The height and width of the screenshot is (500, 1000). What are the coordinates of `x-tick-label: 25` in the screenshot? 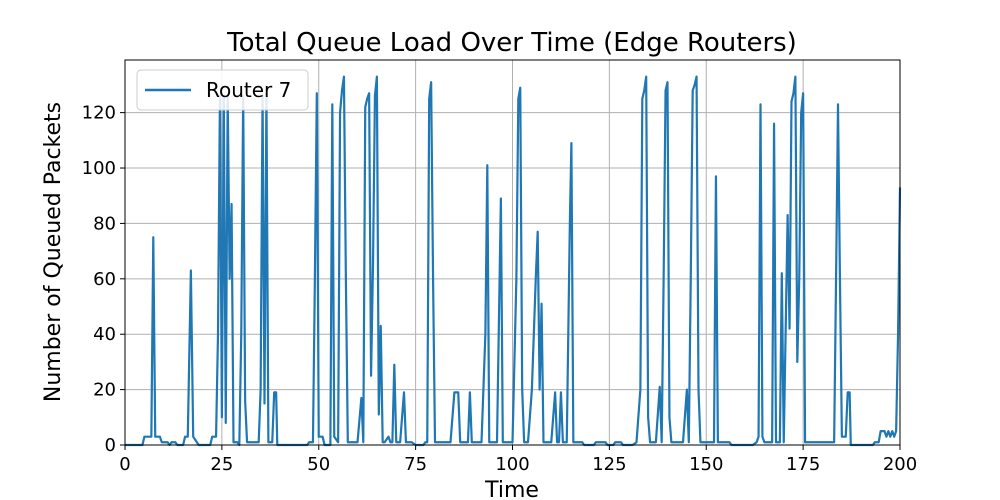 It's located at (221, 464).